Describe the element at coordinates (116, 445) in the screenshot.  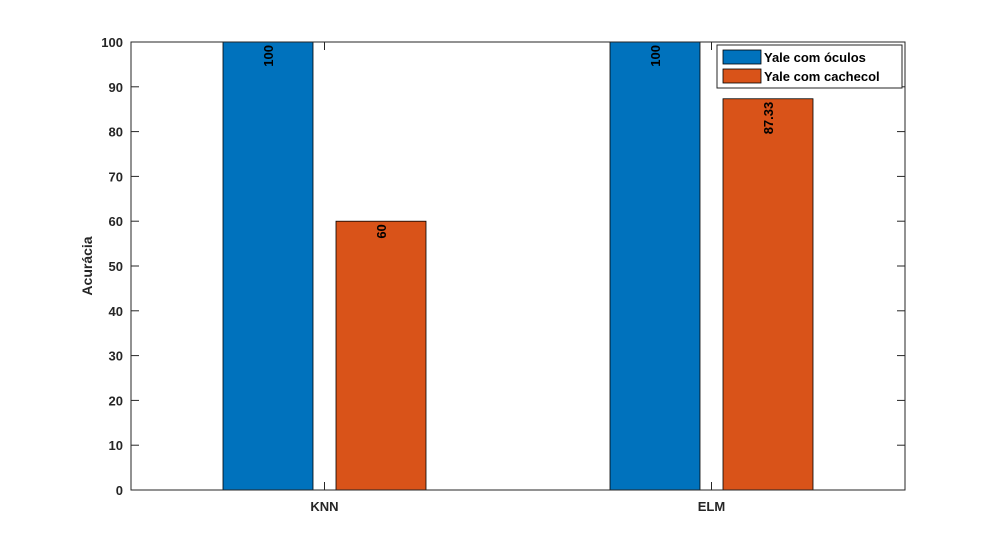
I see `y-tick-label: 10` at that location.